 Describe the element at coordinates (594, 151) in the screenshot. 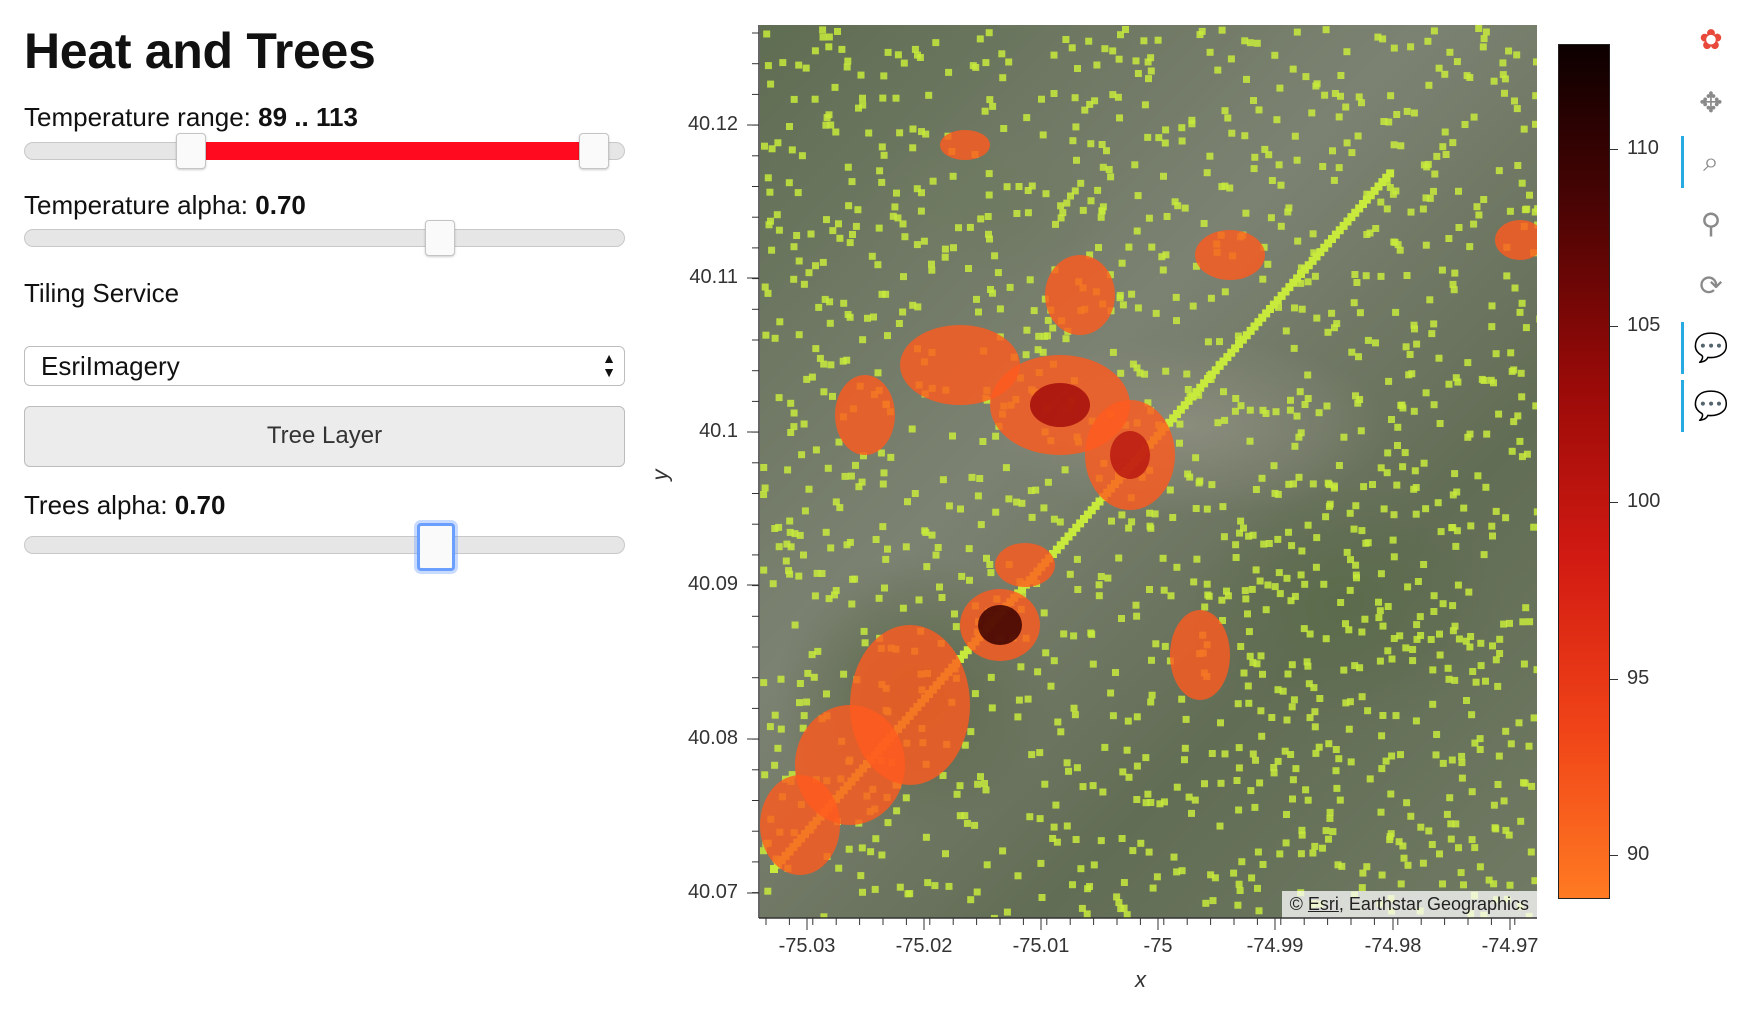

I see `temperature-range-end-handle` at that location.